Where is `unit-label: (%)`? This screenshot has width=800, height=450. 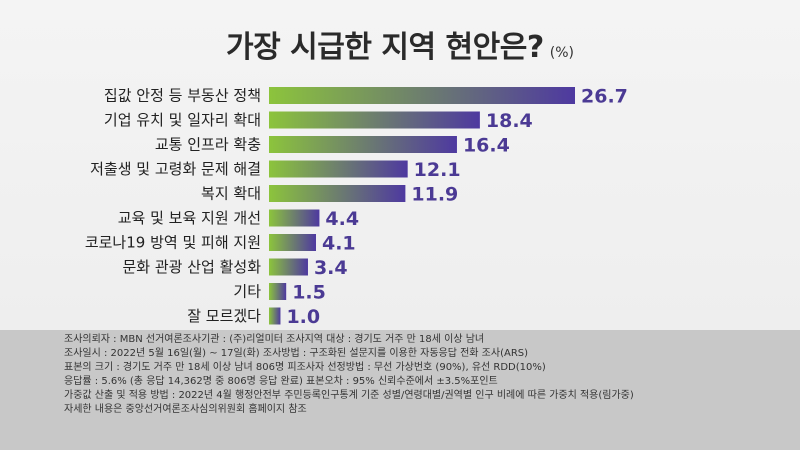
unit-label: (%) is located at coordinates (561, 53).